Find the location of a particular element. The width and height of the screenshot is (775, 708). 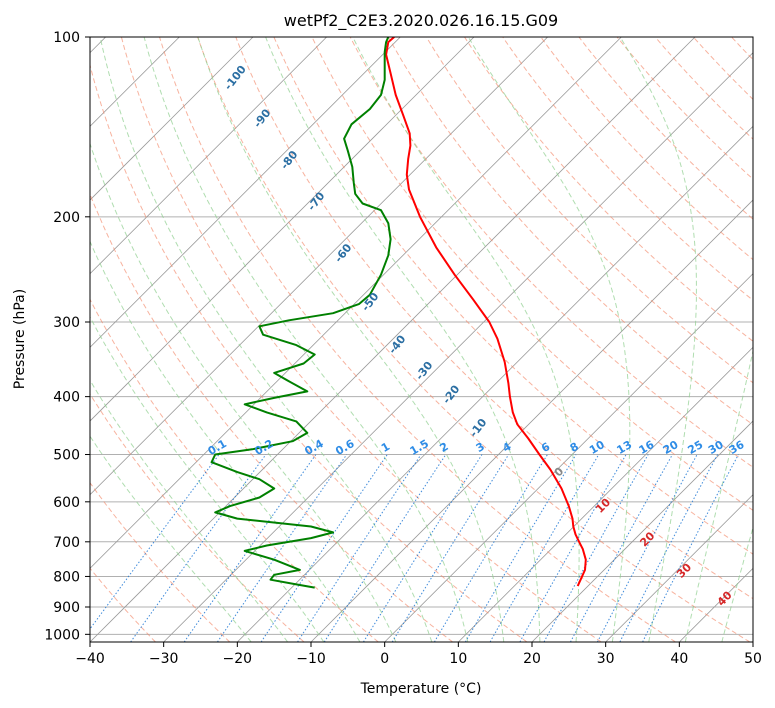

x-tick-label: 50 is located at coordinates (753, 659).